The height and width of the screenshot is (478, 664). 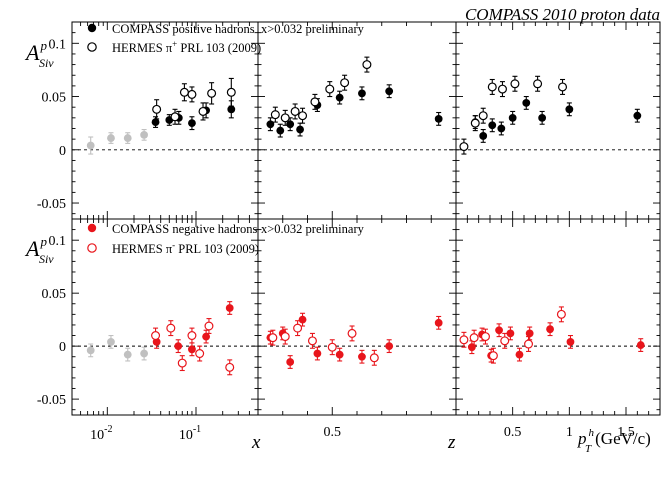 I want to click on legend-marker-compass-positive, so click(x=92, y=28).